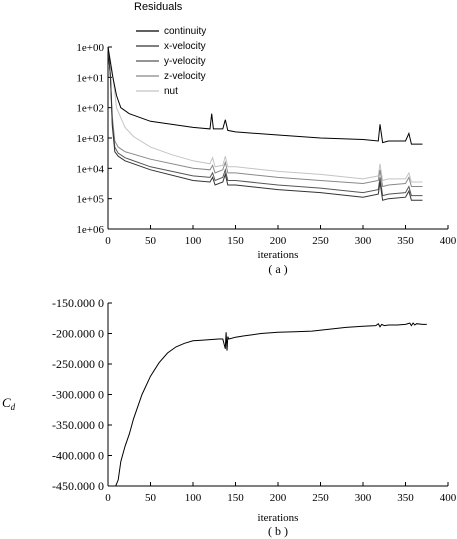 The height and width of the screenshot is (539, 457). What do you see at coordinates (90, 139) in the screenshot?
I see `residuals-y-tick-label: 1e+03` at bounding box center [90, 139].